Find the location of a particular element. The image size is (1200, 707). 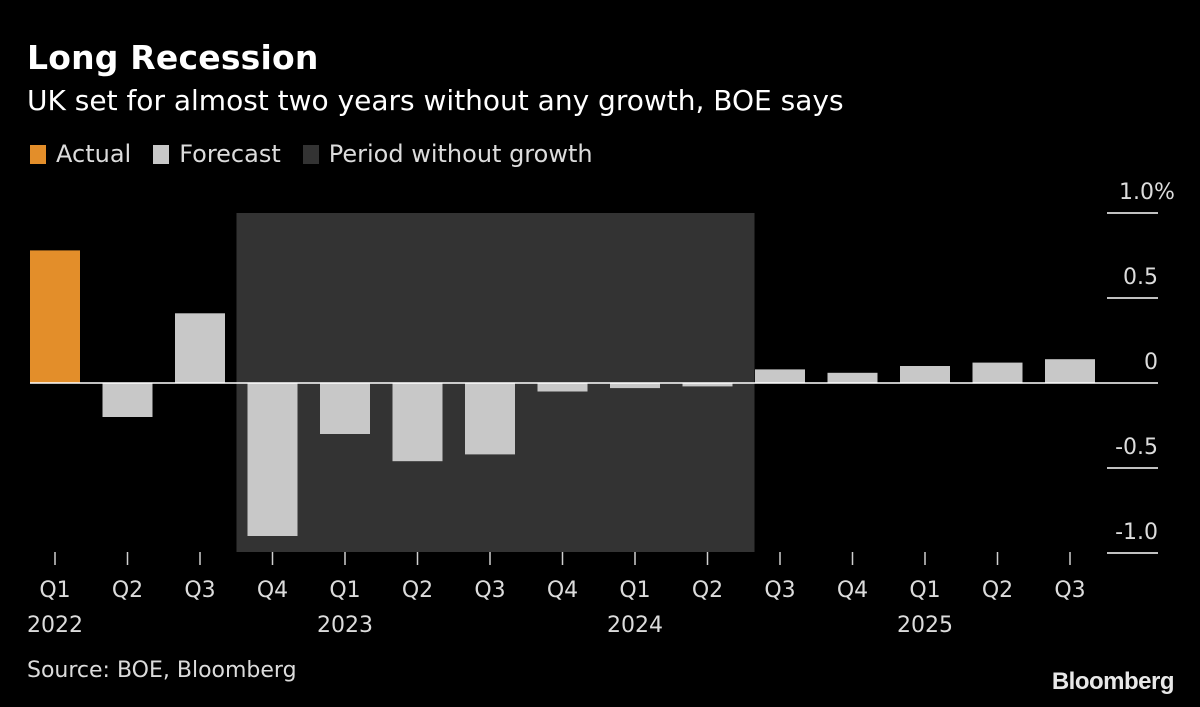

x-tick-label-10: Q3 is located at coordinates (779, 590).